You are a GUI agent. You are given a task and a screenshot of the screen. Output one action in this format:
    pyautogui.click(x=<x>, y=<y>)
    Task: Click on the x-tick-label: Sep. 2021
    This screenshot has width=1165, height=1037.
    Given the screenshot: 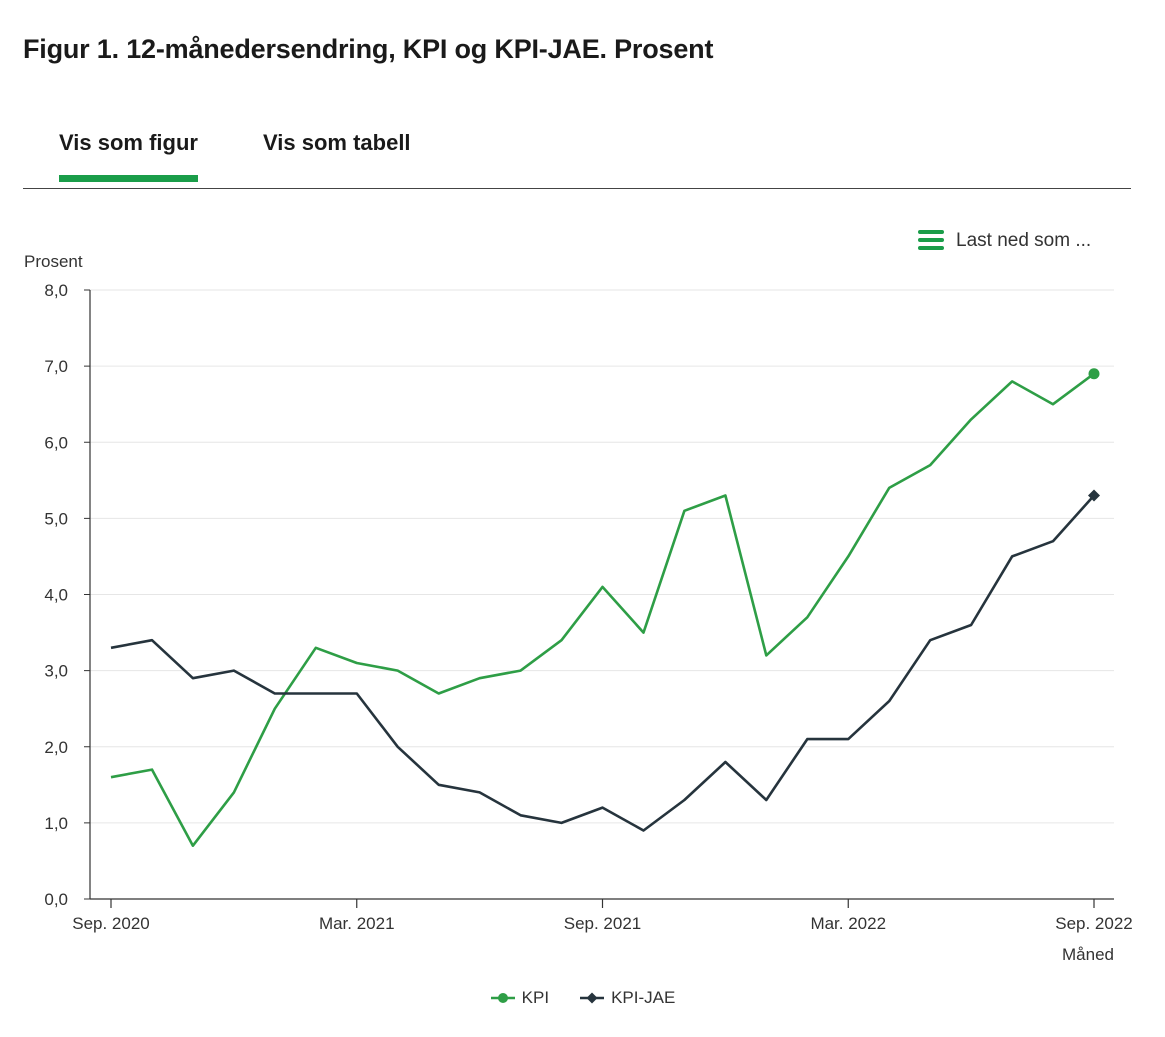 What is the action you would take?
    pyautogui.click(x=603, y=923)
    